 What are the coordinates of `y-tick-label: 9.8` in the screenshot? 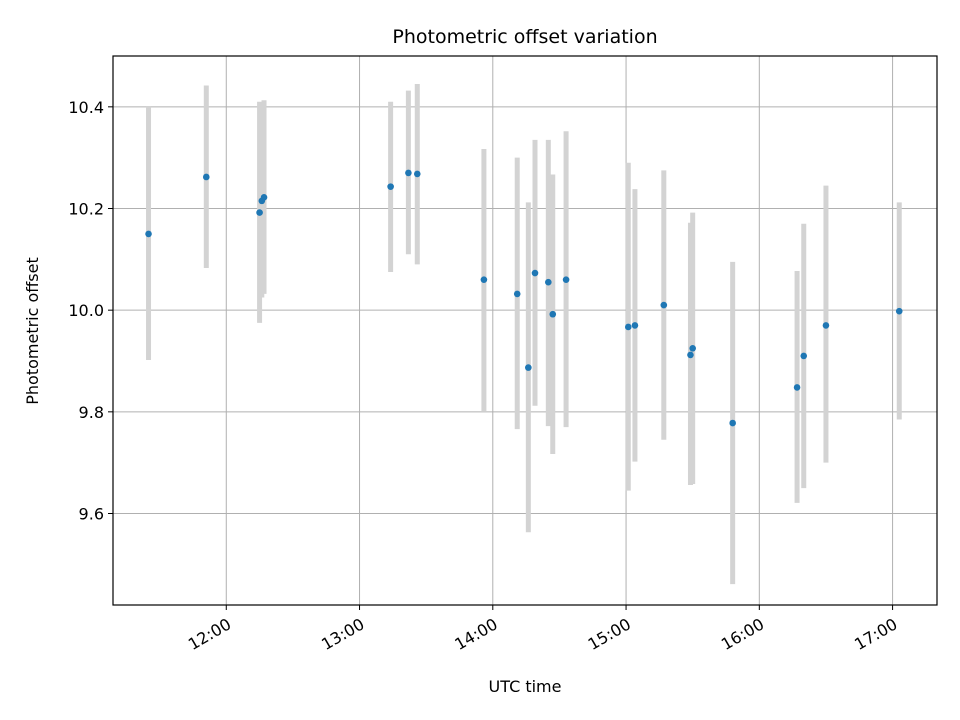 It's located at (91, 412).